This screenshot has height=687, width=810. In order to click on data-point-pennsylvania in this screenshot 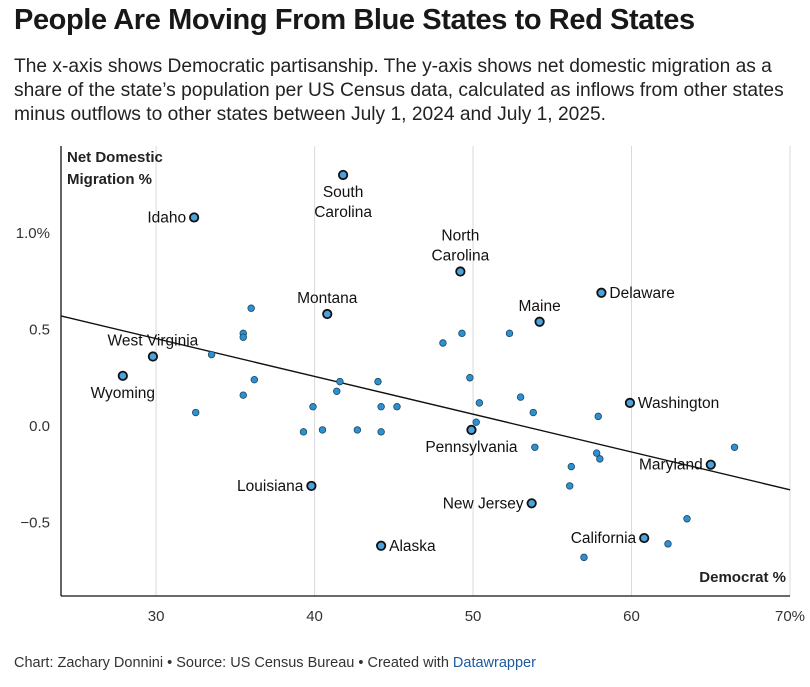, I will do `click(471, 430)`.